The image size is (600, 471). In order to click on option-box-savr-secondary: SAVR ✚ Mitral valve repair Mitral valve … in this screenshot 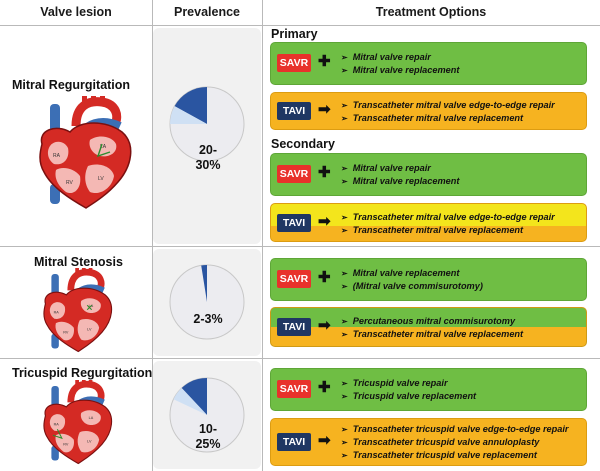, I will do `click(428, 174)`.